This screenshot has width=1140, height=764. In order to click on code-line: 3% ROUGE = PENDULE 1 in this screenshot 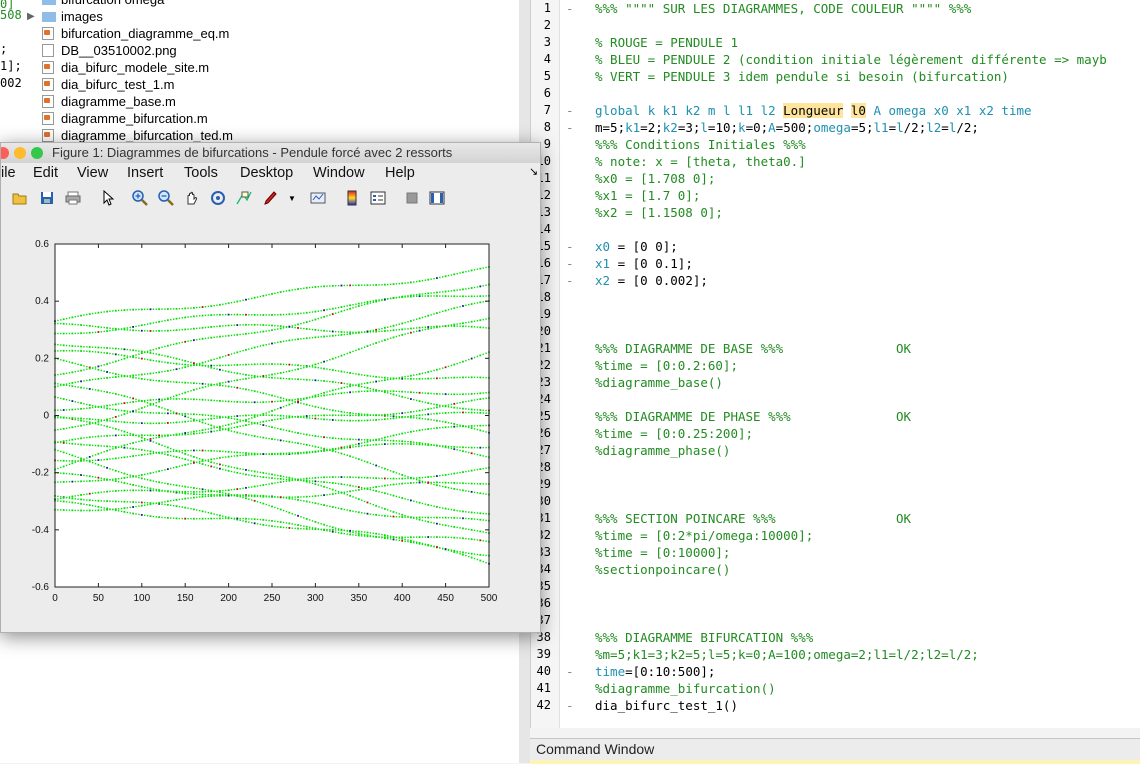, I will do `click(835, 42)`.